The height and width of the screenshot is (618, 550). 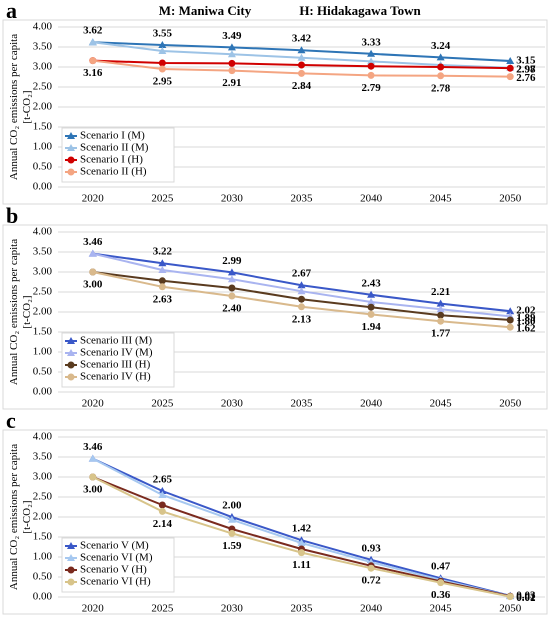 What do you see at coordinates (441, 46) in the screenshot?
I see `data-label: 3.24` at bounding box center [441, 46].